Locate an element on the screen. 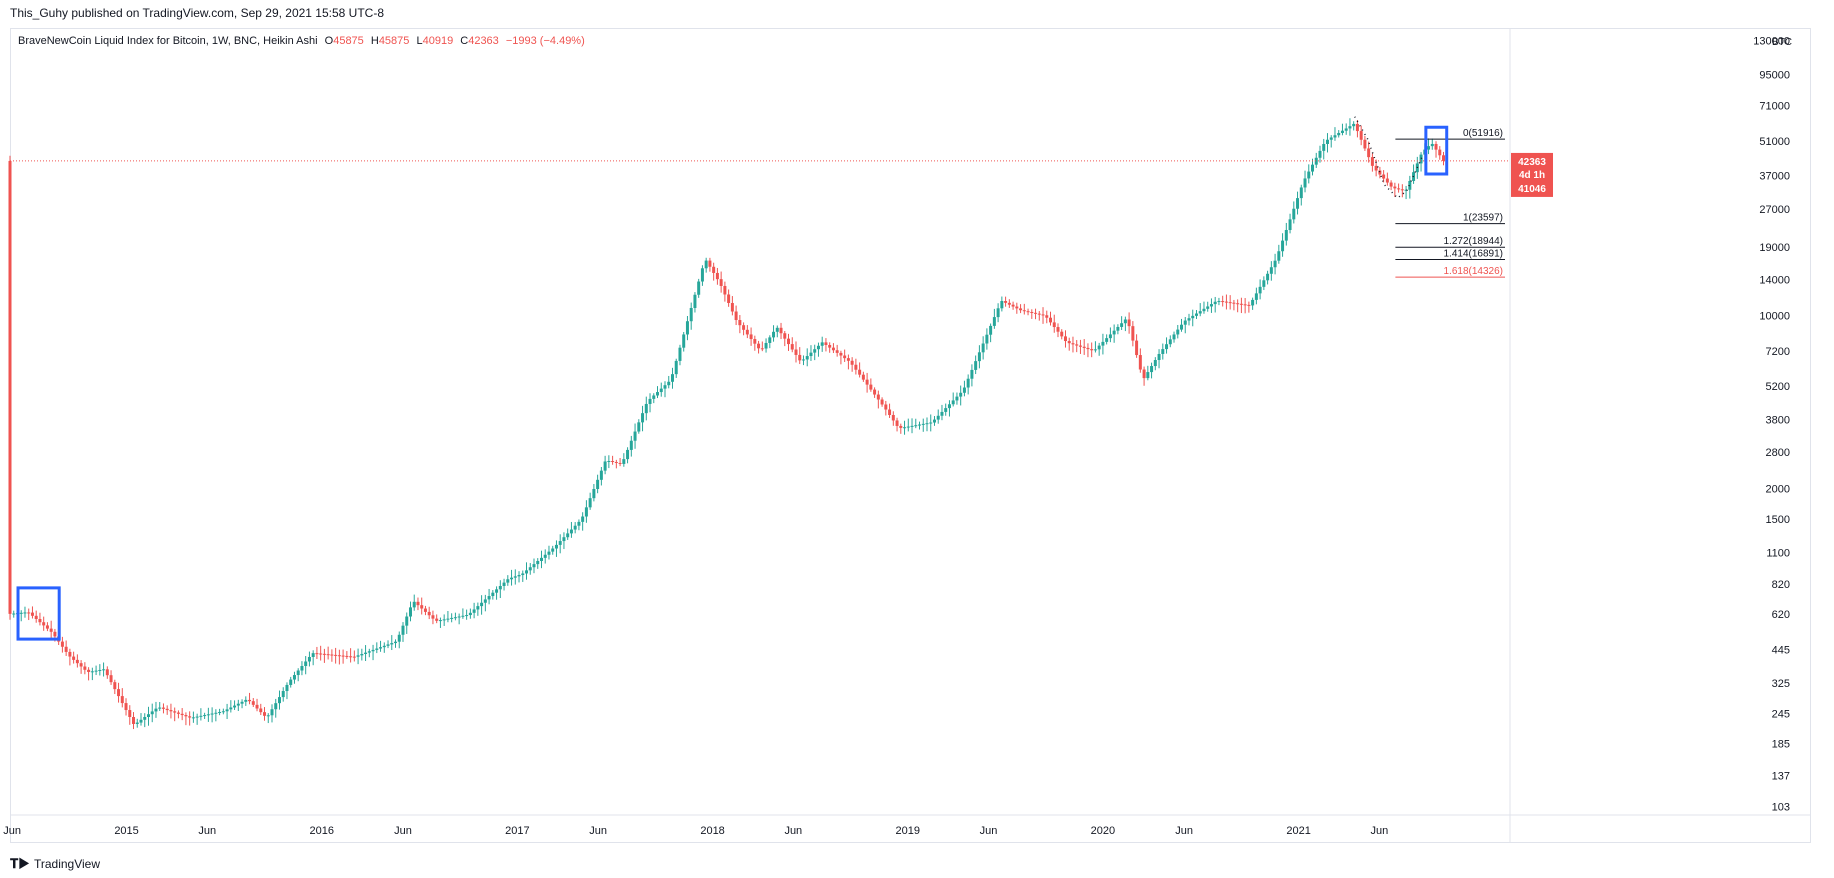  open-label: O is located at coordinates (329, 41).